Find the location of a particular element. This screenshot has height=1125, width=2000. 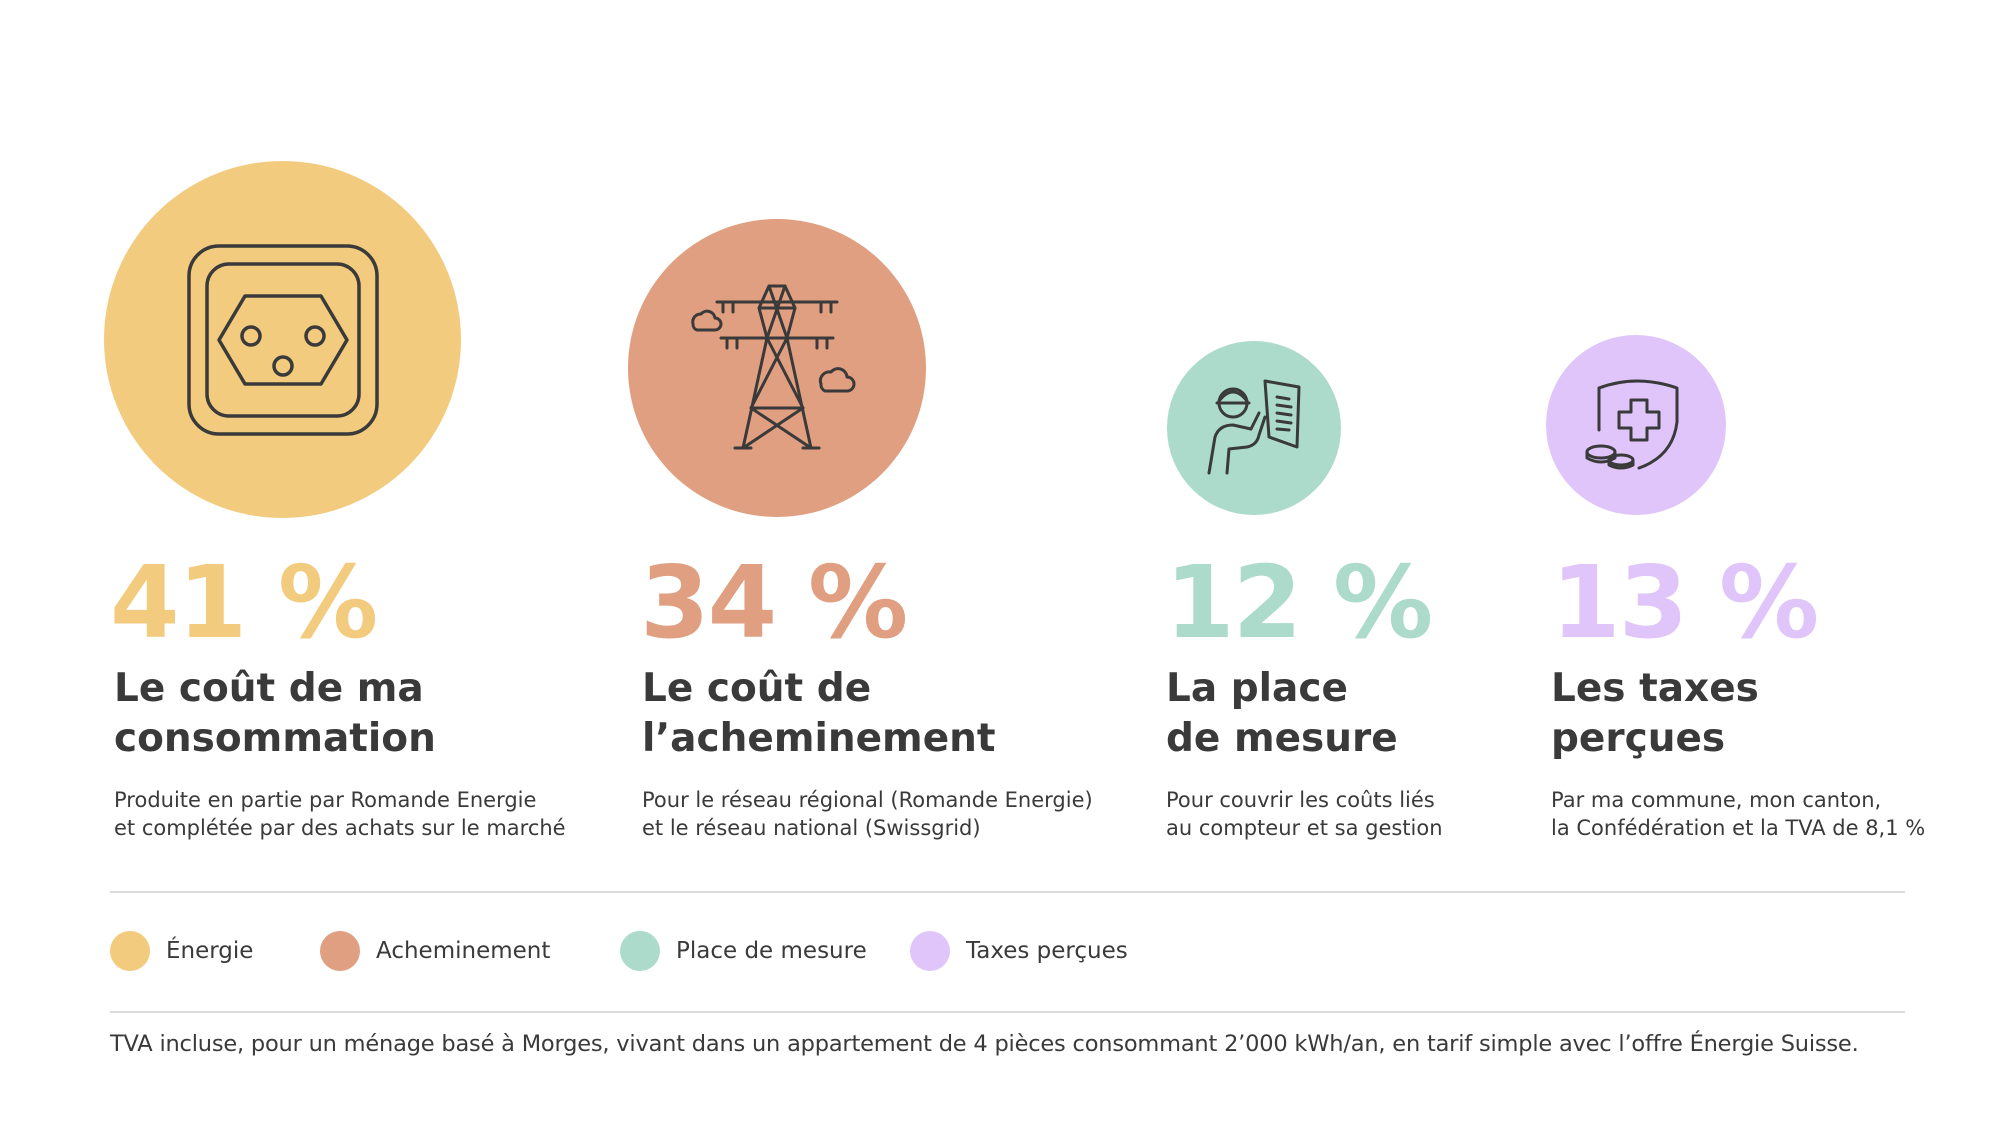

percent-energie: 41 % is located at coordinates (244, 602).